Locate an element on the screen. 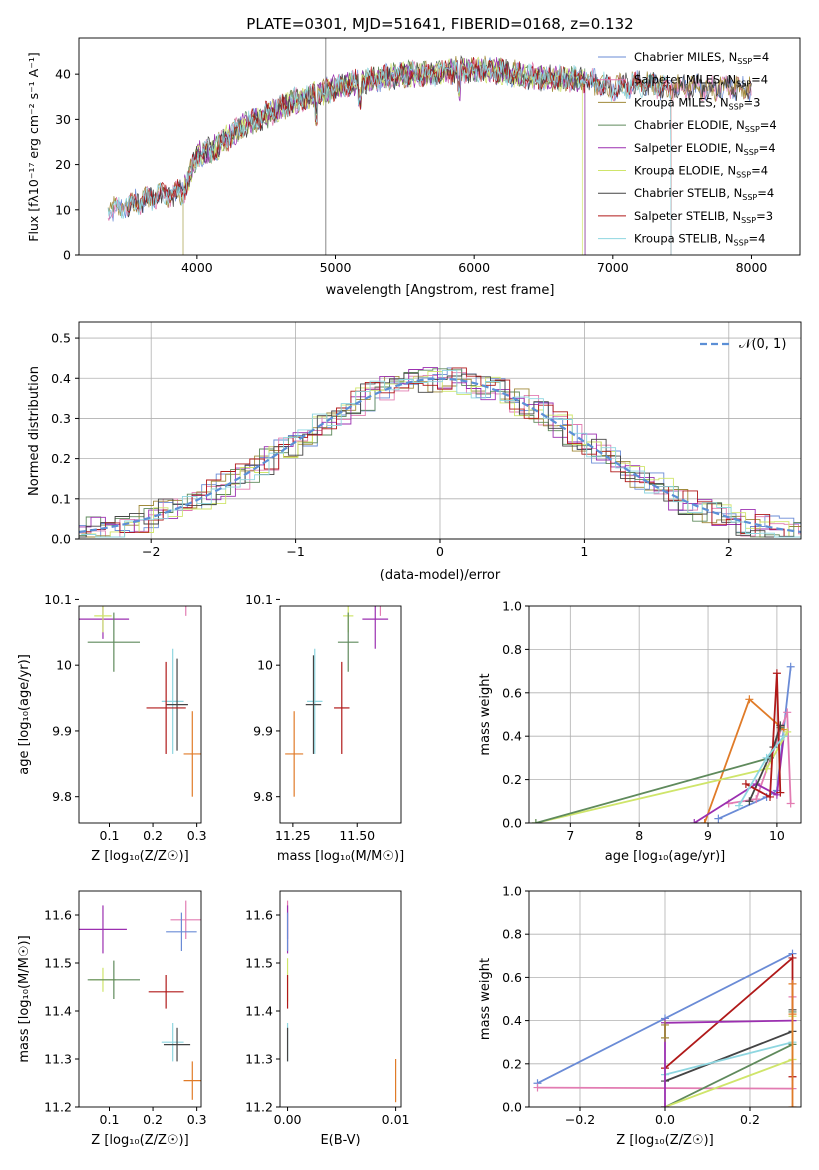 The image size is (819, 1170). x-tick-label: 7000 is located at coordinates (613, 267).